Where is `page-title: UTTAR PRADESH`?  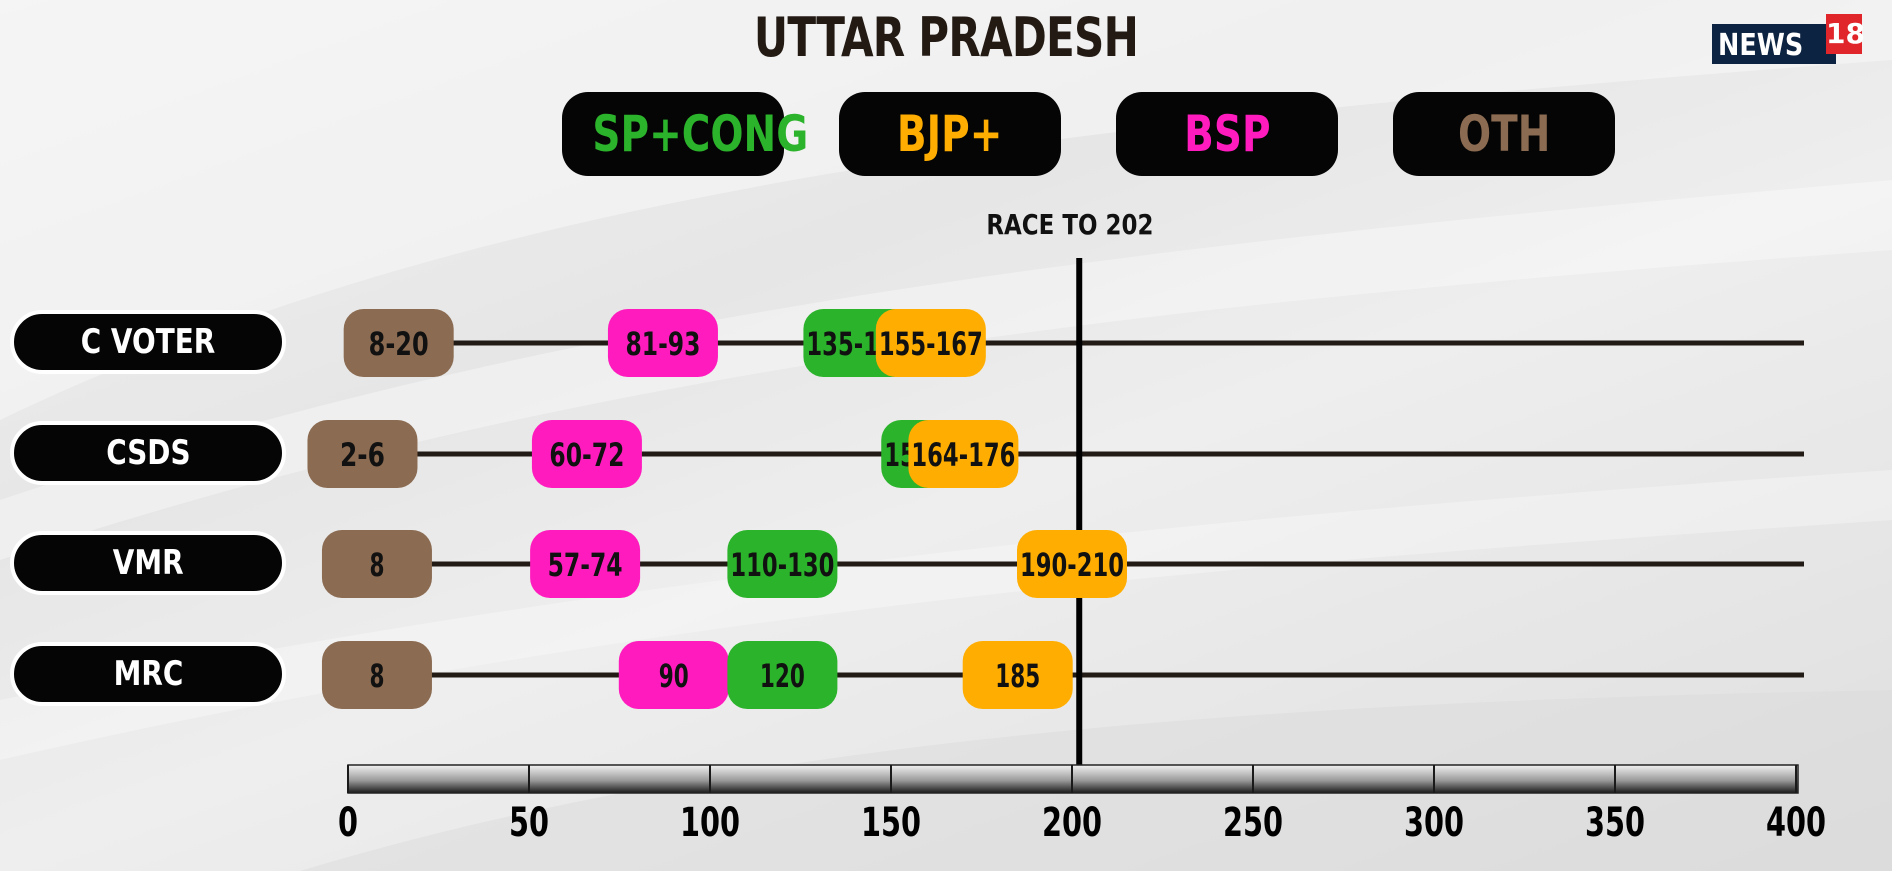
page-title: UTTAR PRADESH is located at coordinates (946, 37).